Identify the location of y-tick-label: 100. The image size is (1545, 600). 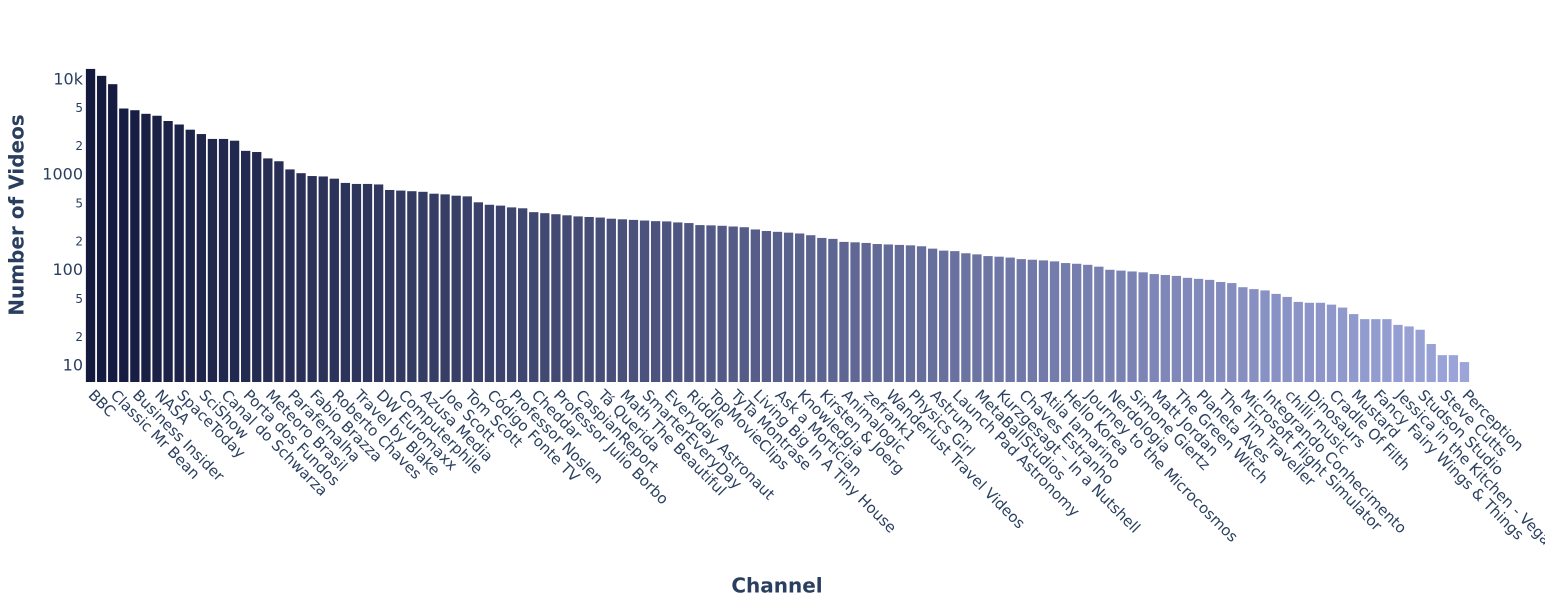
(67, 269).